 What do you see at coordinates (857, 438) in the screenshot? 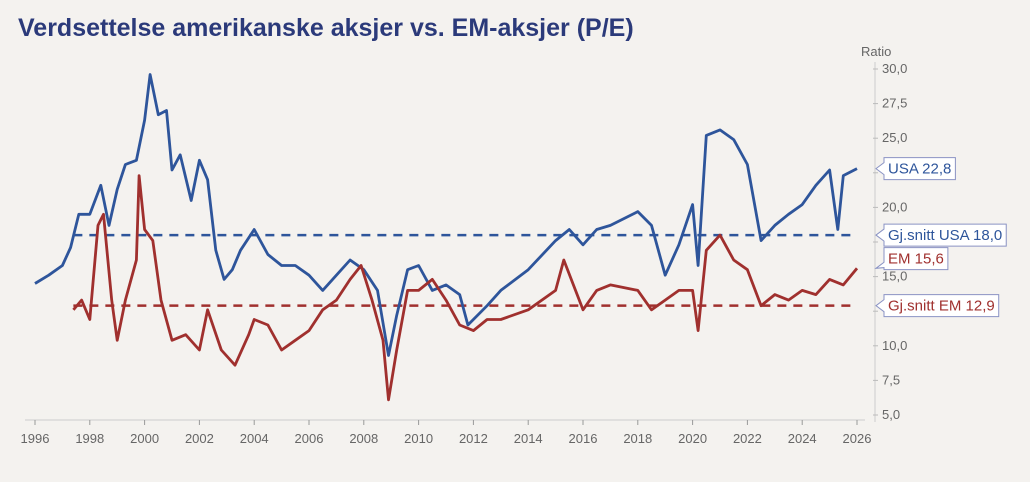
I see `x-tick-label: 2026` at bounding box center [857, 438].